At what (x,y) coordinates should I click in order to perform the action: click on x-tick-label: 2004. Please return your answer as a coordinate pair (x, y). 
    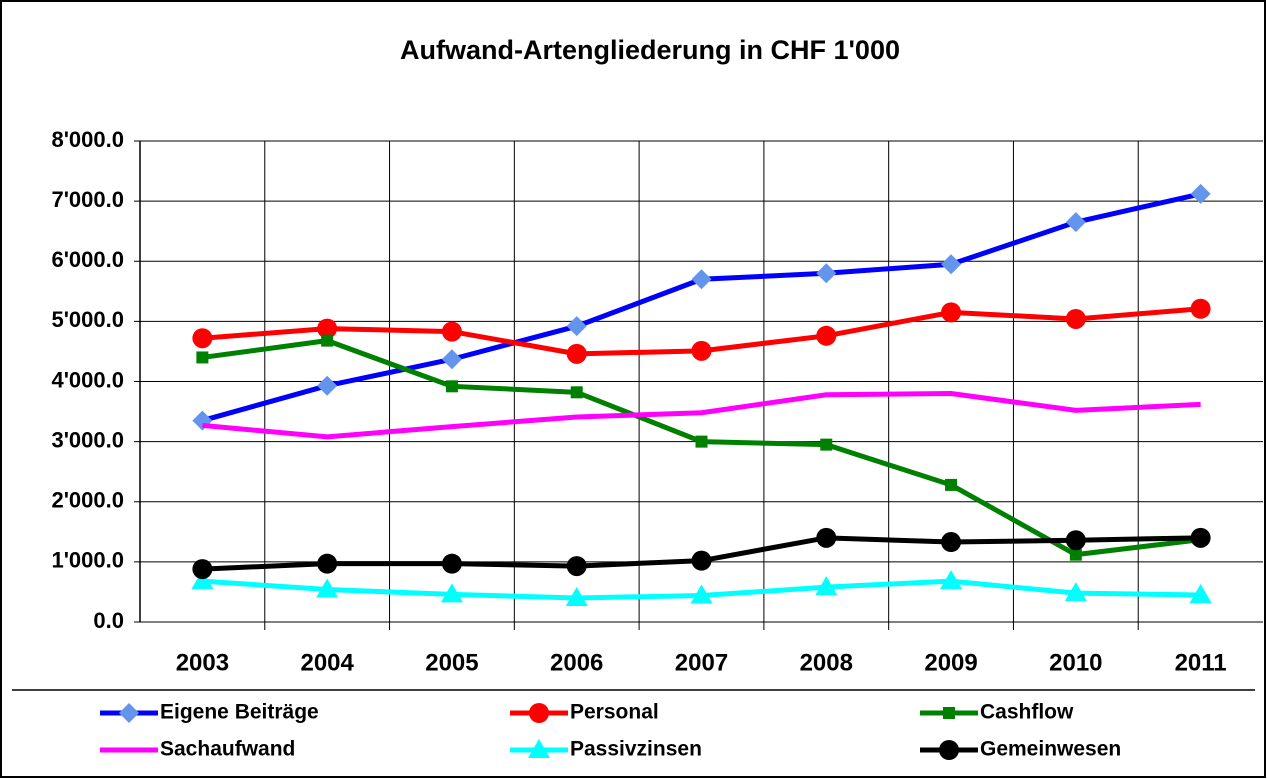
    Looking at the image, I should click on (327, 662).